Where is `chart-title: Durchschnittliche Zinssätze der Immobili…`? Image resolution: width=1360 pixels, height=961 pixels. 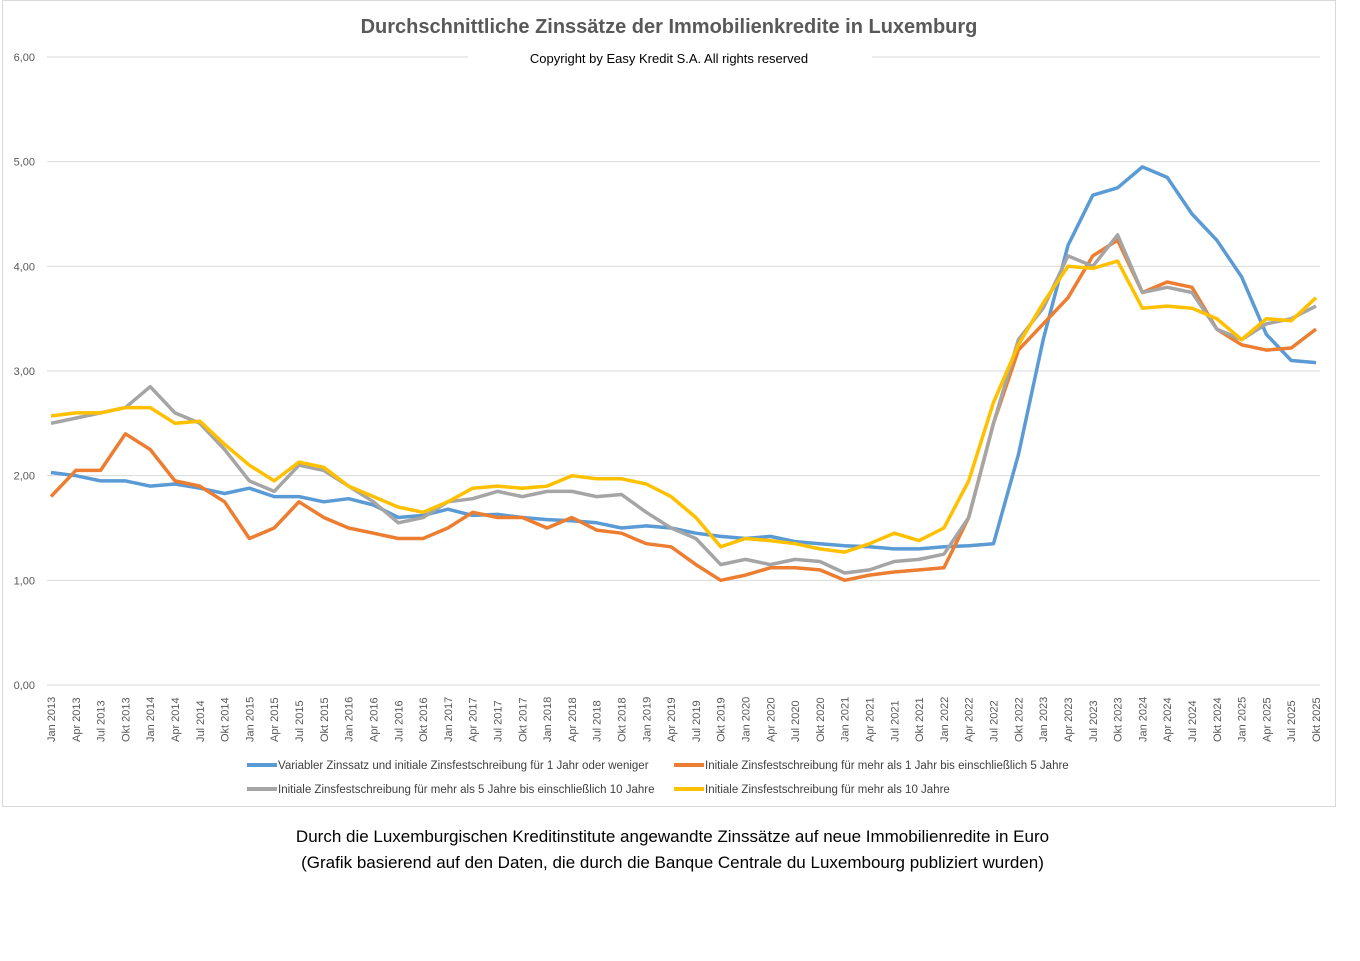
chart-title: Durchschnittliche Zinssätze der Immobili… is located at coordinates (669, 27).